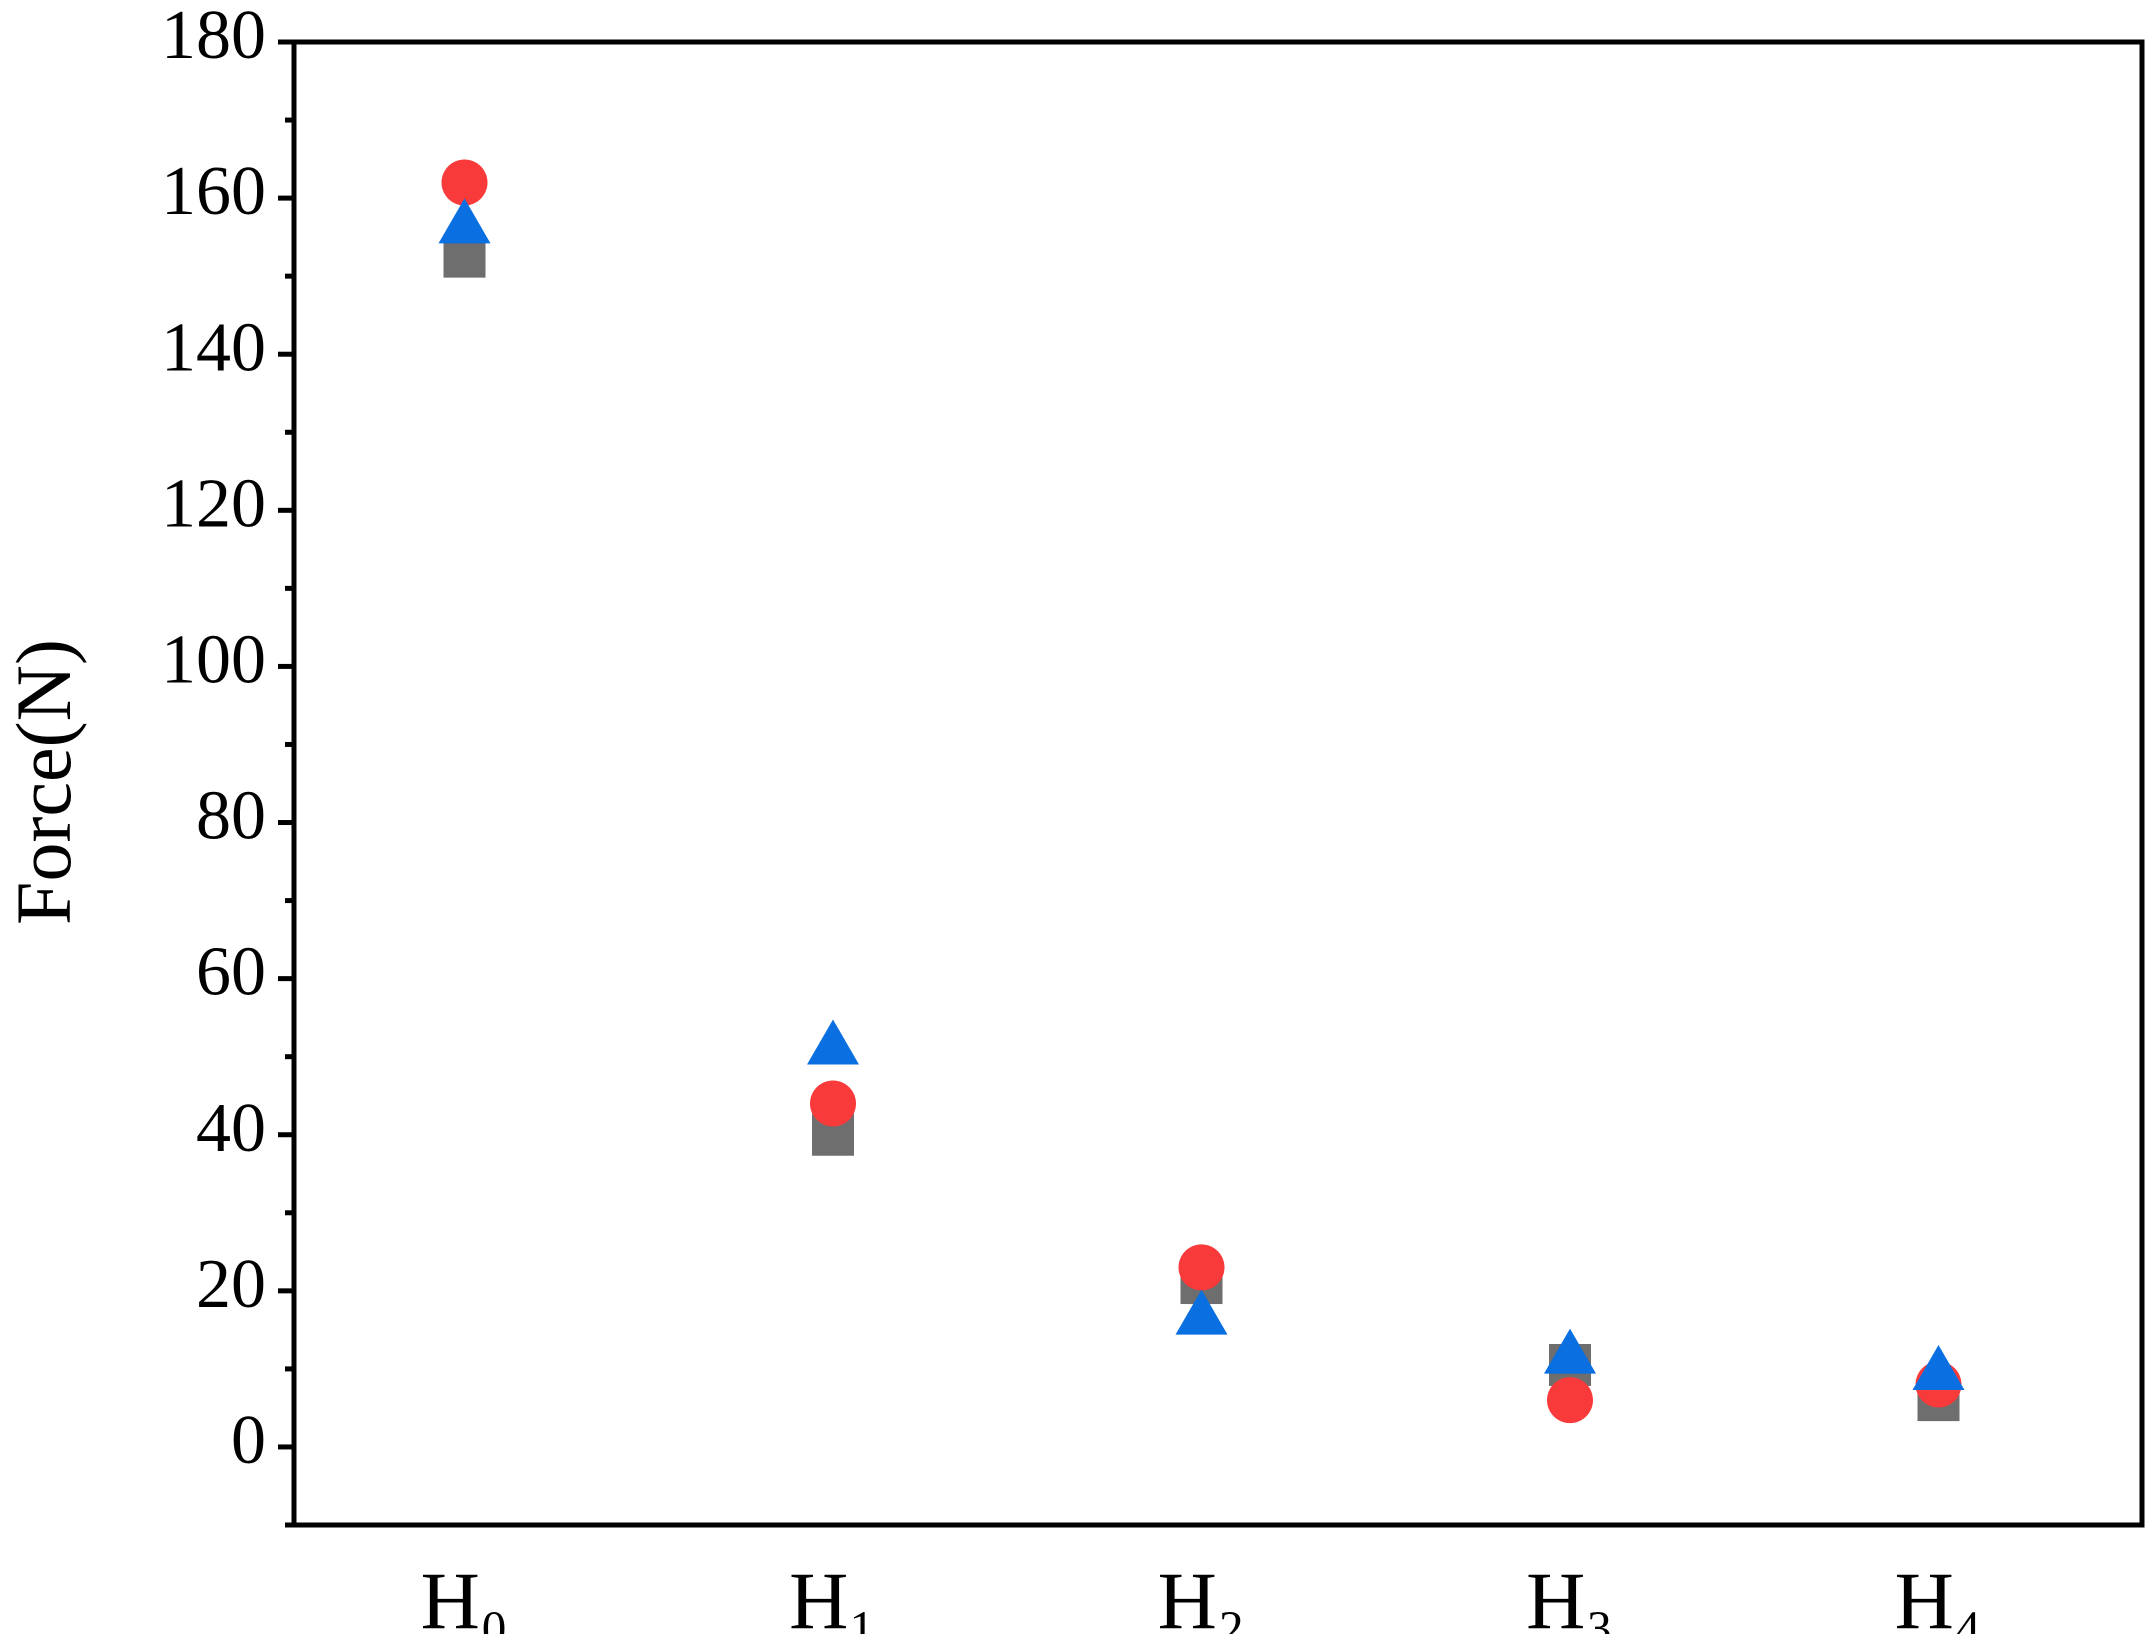 Image resolution: width=2152 pixels, height=1634 pixels. What do you see at coordinates (213, 191) in the screenshot?
I see `y-tick-label: 160` at bounding box center [213, 191].